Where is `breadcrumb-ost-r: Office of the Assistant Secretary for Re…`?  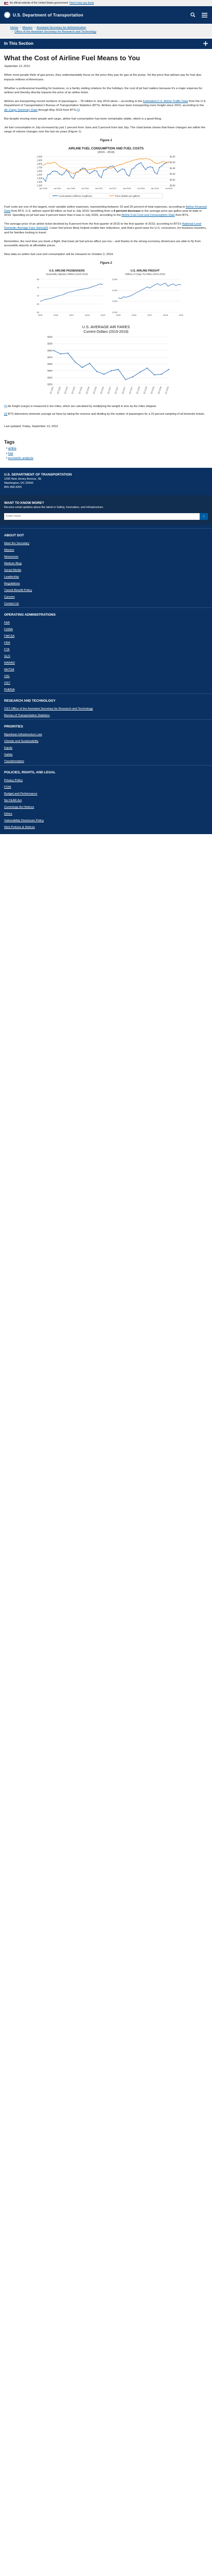 breadcrumb-ost-r: Office of the Assistant Secretary for Re… is located at coordinates (55, 32).